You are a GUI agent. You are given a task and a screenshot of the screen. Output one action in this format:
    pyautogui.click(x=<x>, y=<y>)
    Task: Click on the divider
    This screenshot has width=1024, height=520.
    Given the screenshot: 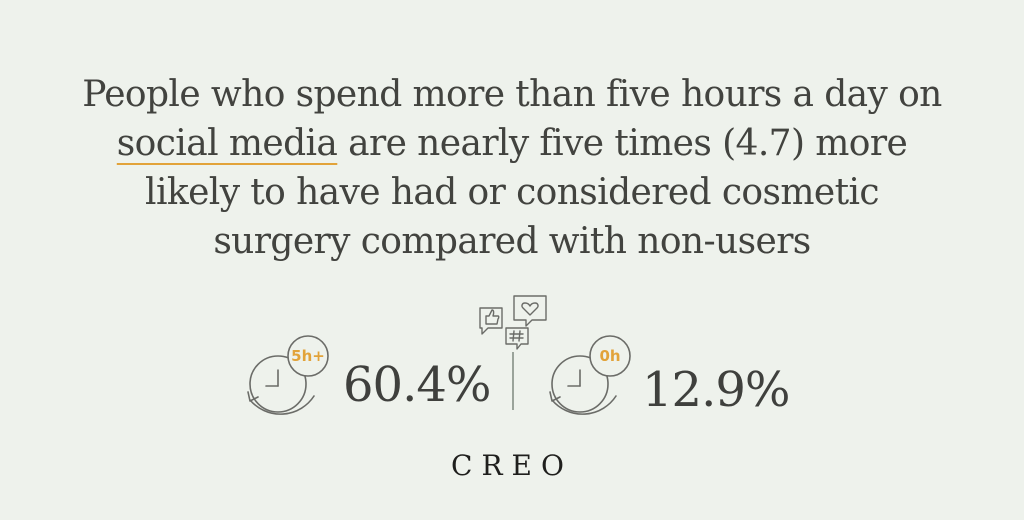 What is the action you would take?
    pyautogui.click(x=513, y=381)
    